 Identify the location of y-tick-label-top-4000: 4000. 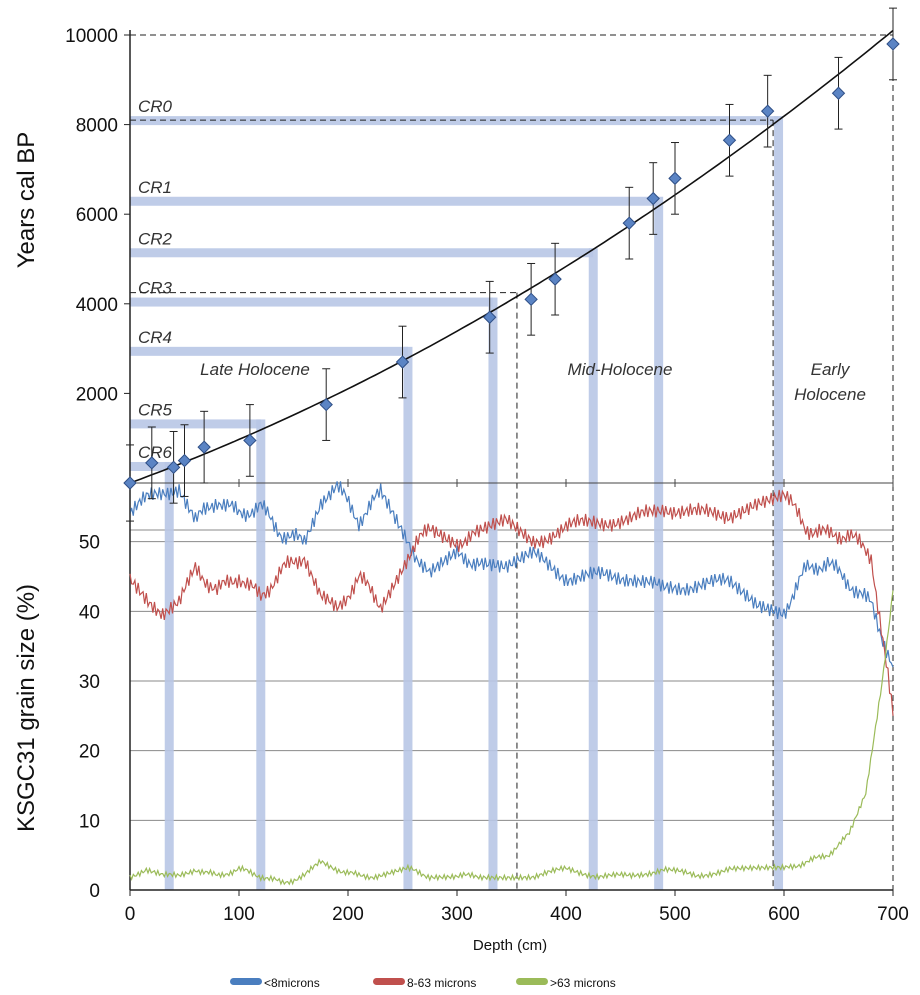
(97, 305).